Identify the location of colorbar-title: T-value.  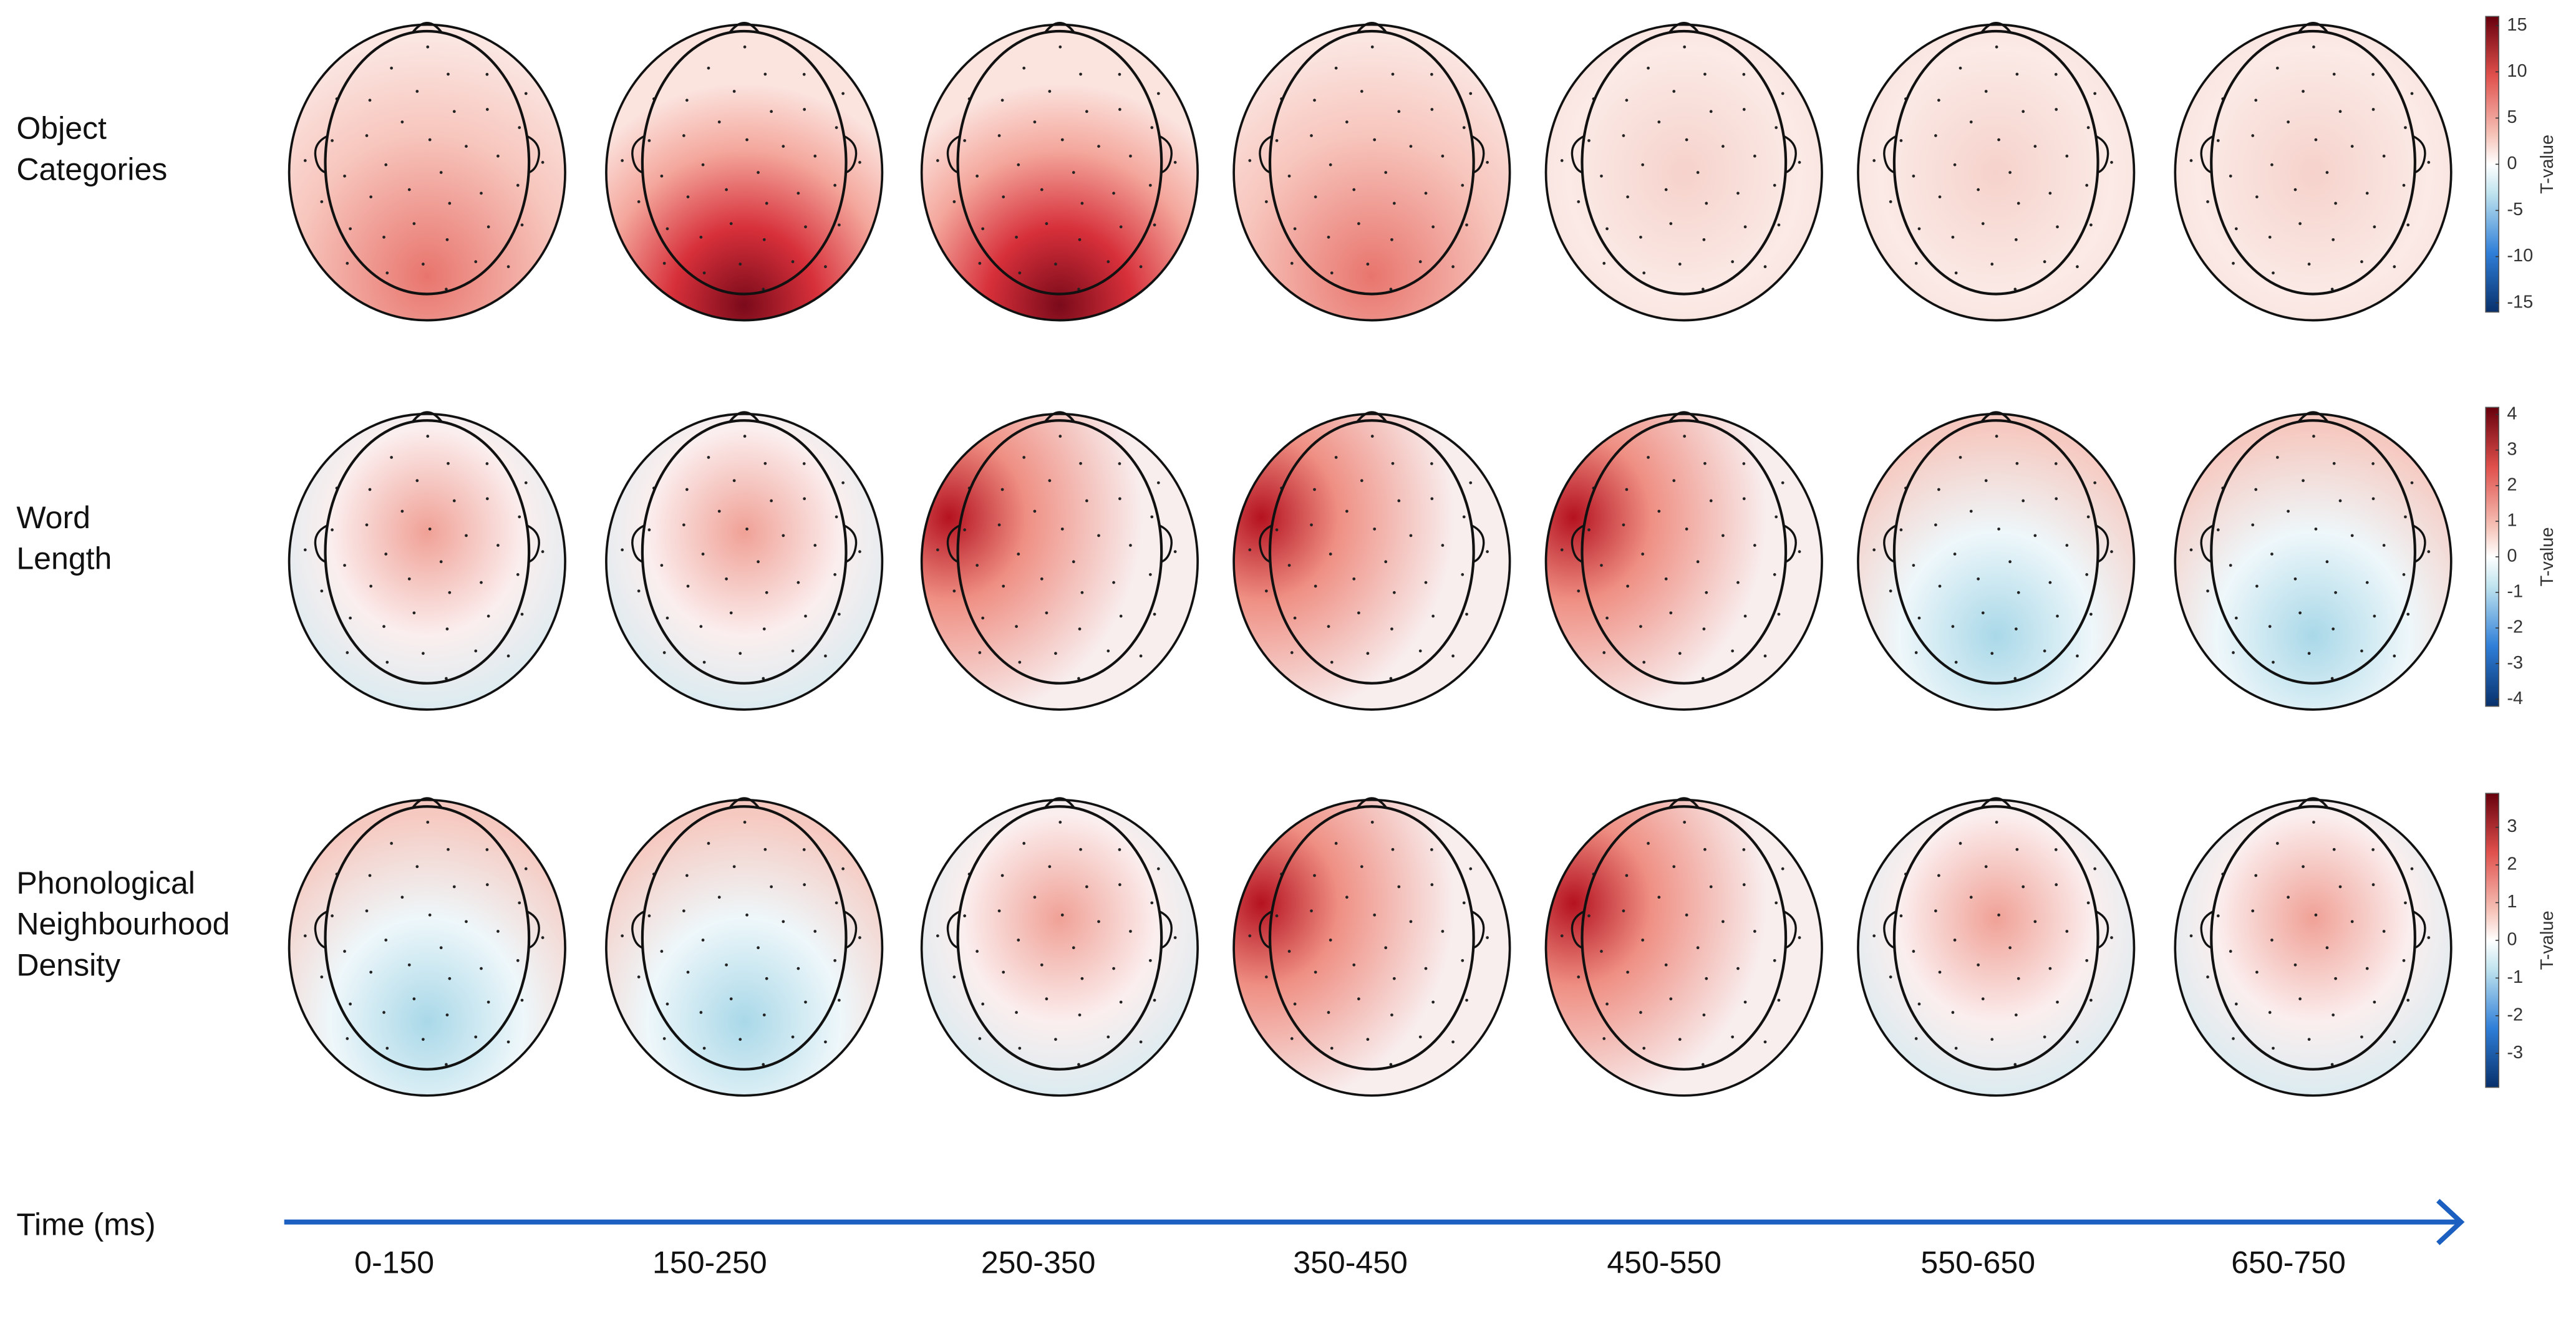
(2547, 164).